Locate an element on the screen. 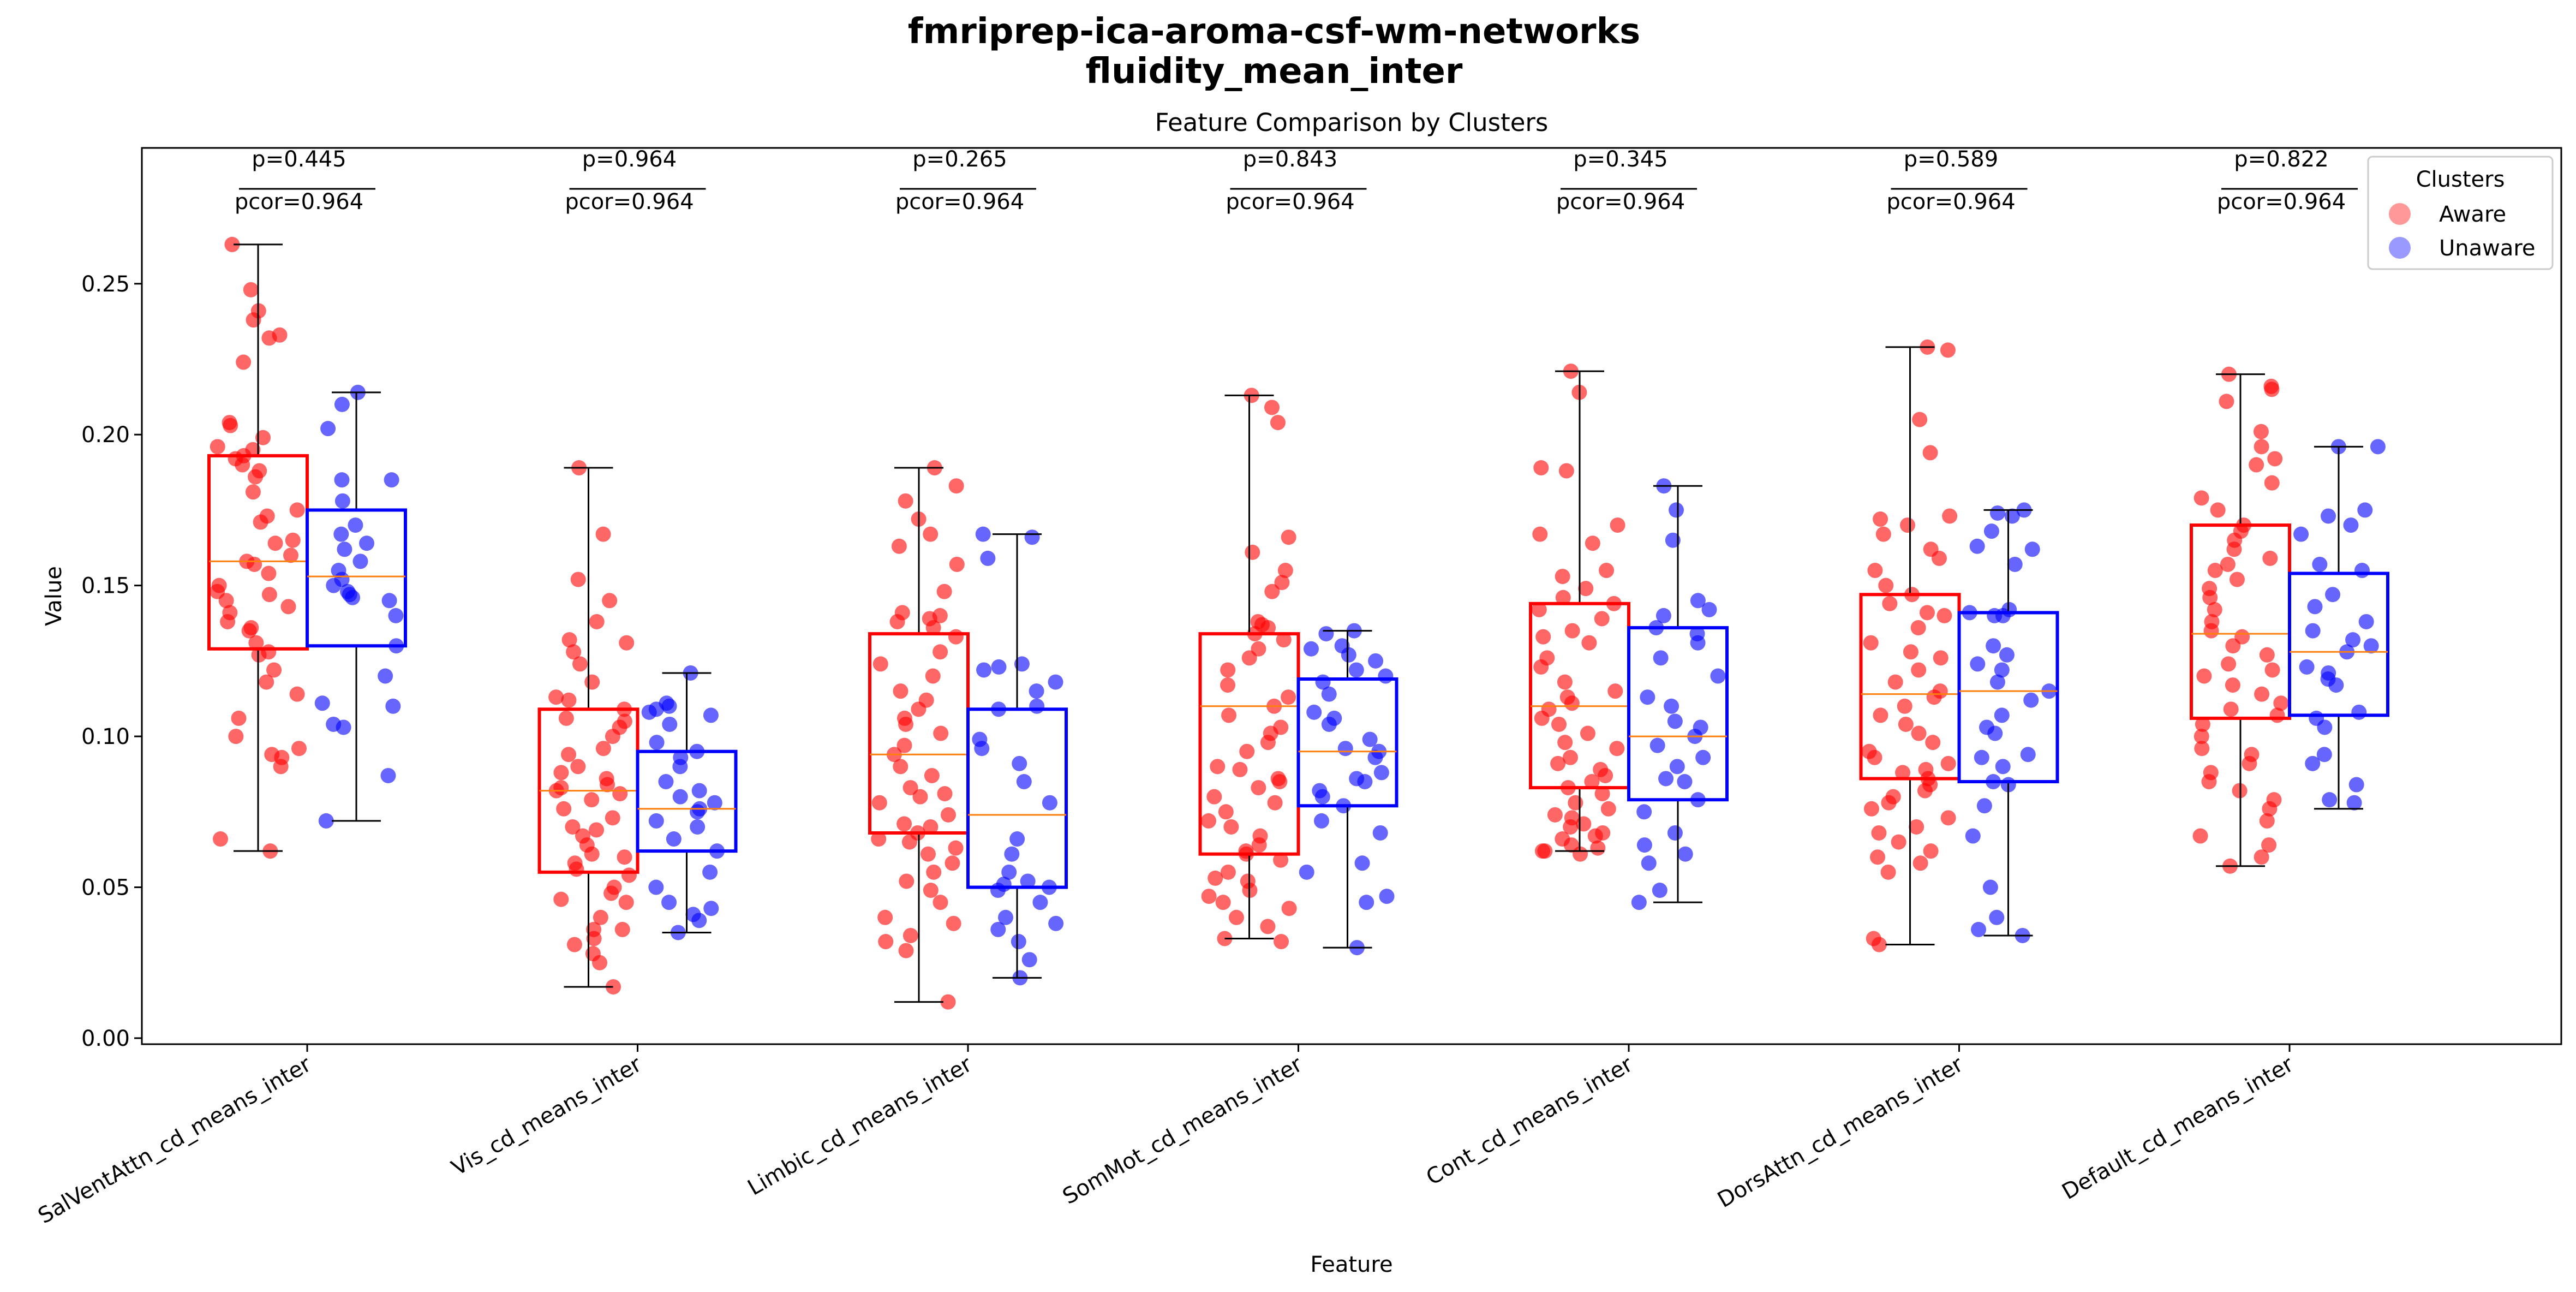 The width and height of the screenshot is (2576, 1292). y-tick-label: 0.15 is located at coordinates (106, 587).